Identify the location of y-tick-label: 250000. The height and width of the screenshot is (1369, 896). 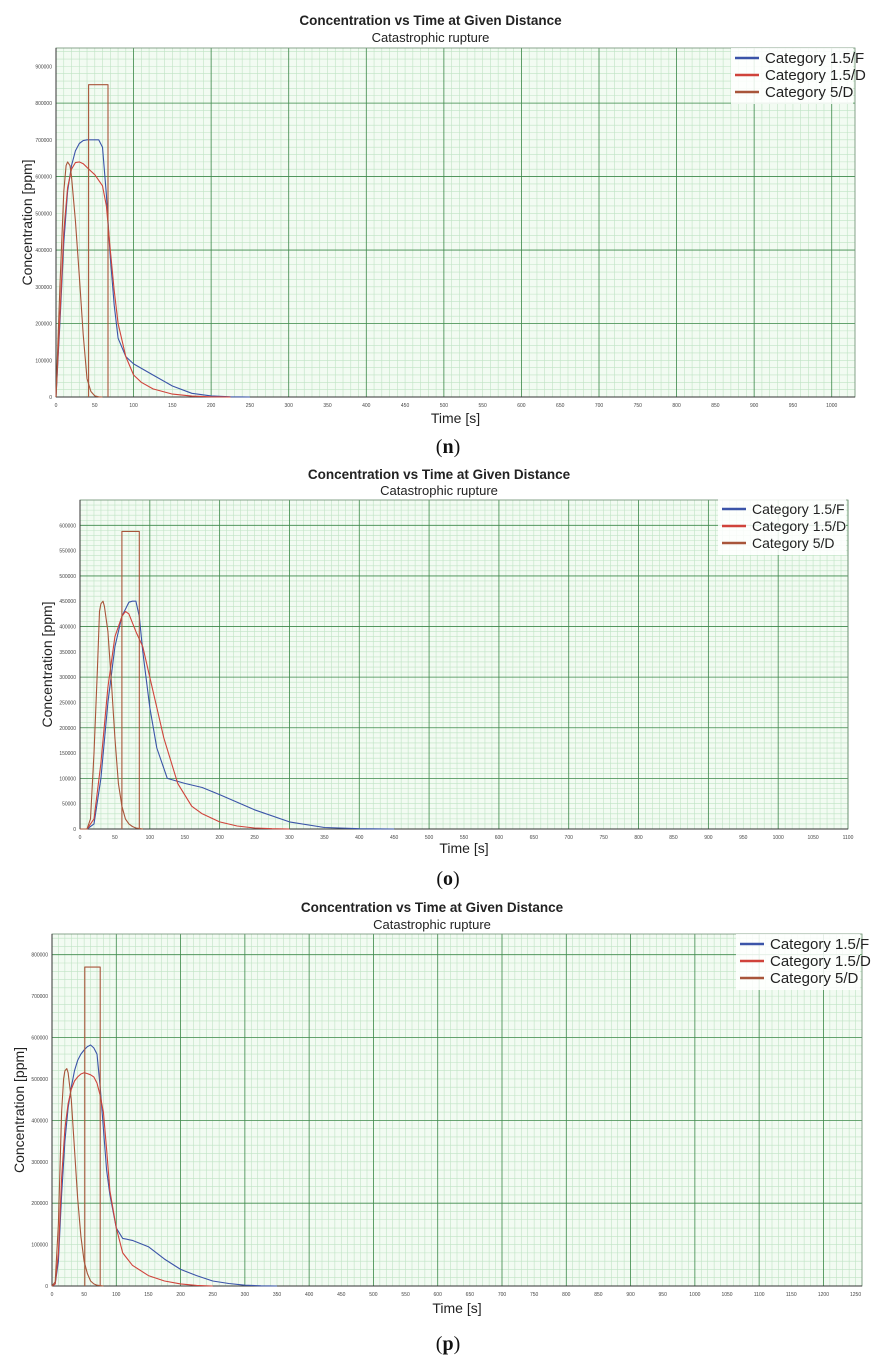
(67, 703).